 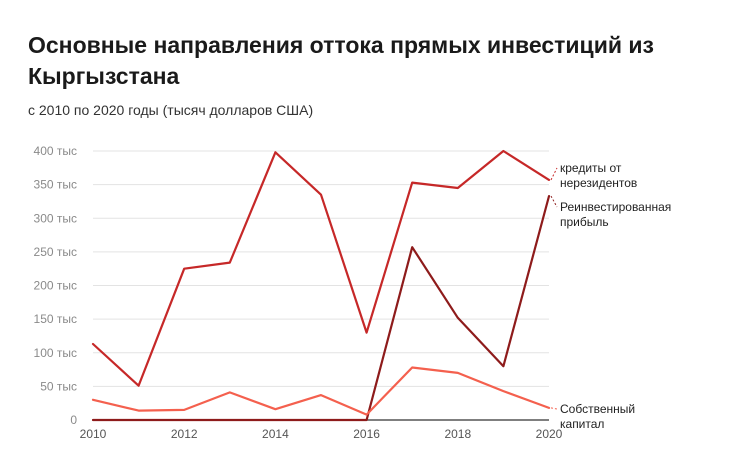 I want to click on chart-subtitle: с 2010 по 2020 годы (тысяч долларов США), so click(x=171, y=110).